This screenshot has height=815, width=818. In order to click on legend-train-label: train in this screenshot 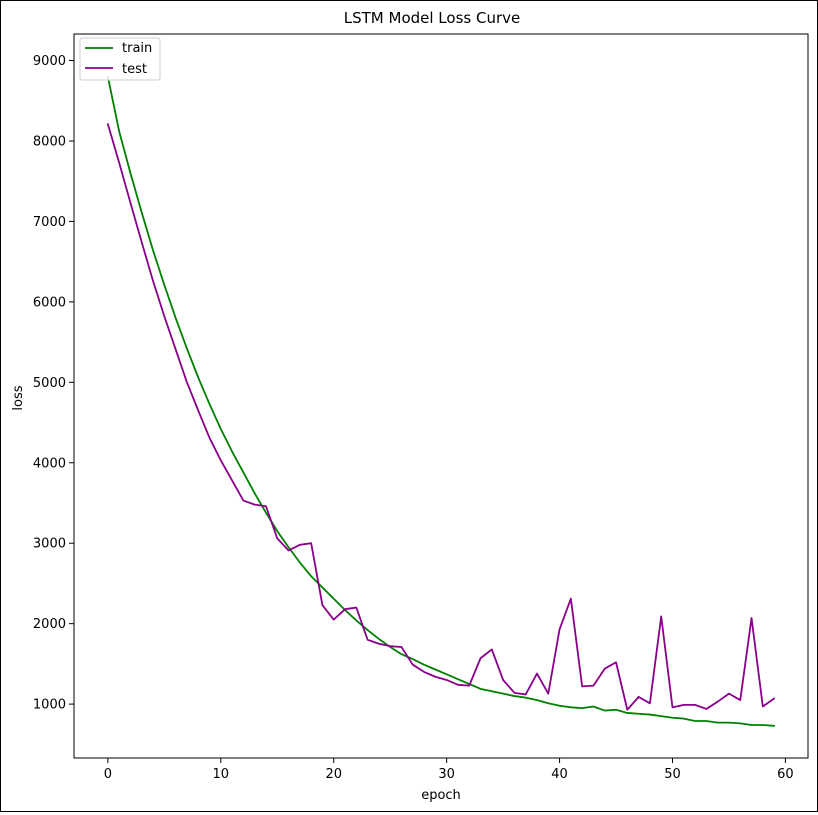, I will do `click(137, 48)`.